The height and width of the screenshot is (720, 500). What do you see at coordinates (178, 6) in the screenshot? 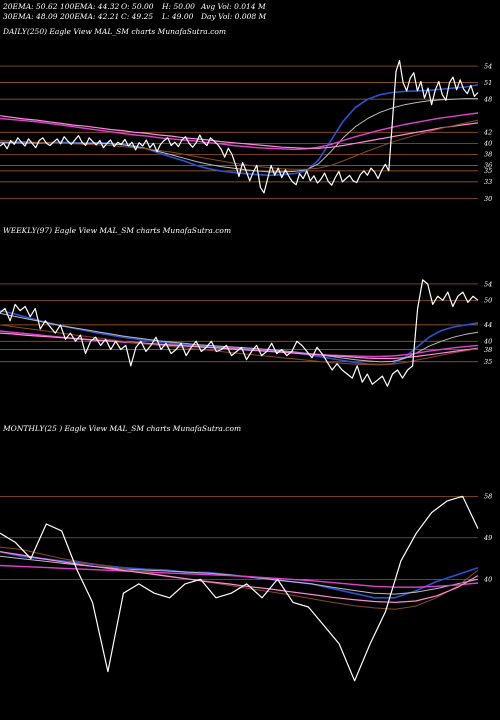
I see `high-readout: H: 50.00` at bounding box center [178, 6].